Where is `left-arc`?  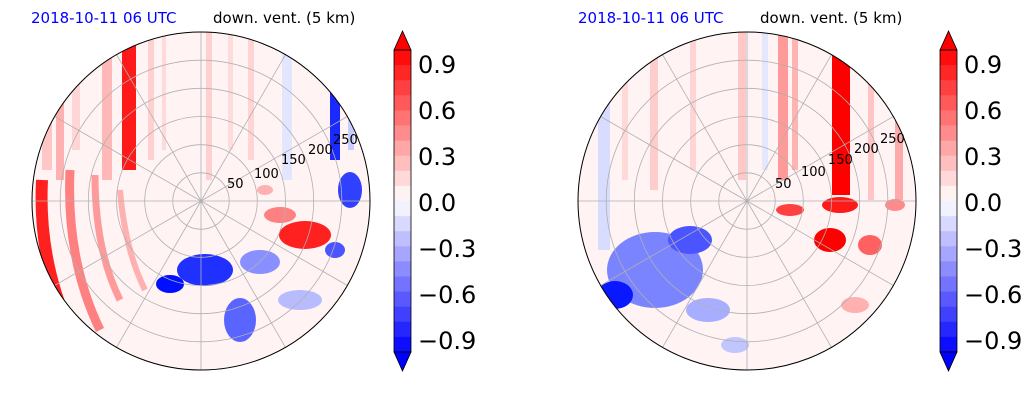
left-arc is located at coordinates (107, 238).